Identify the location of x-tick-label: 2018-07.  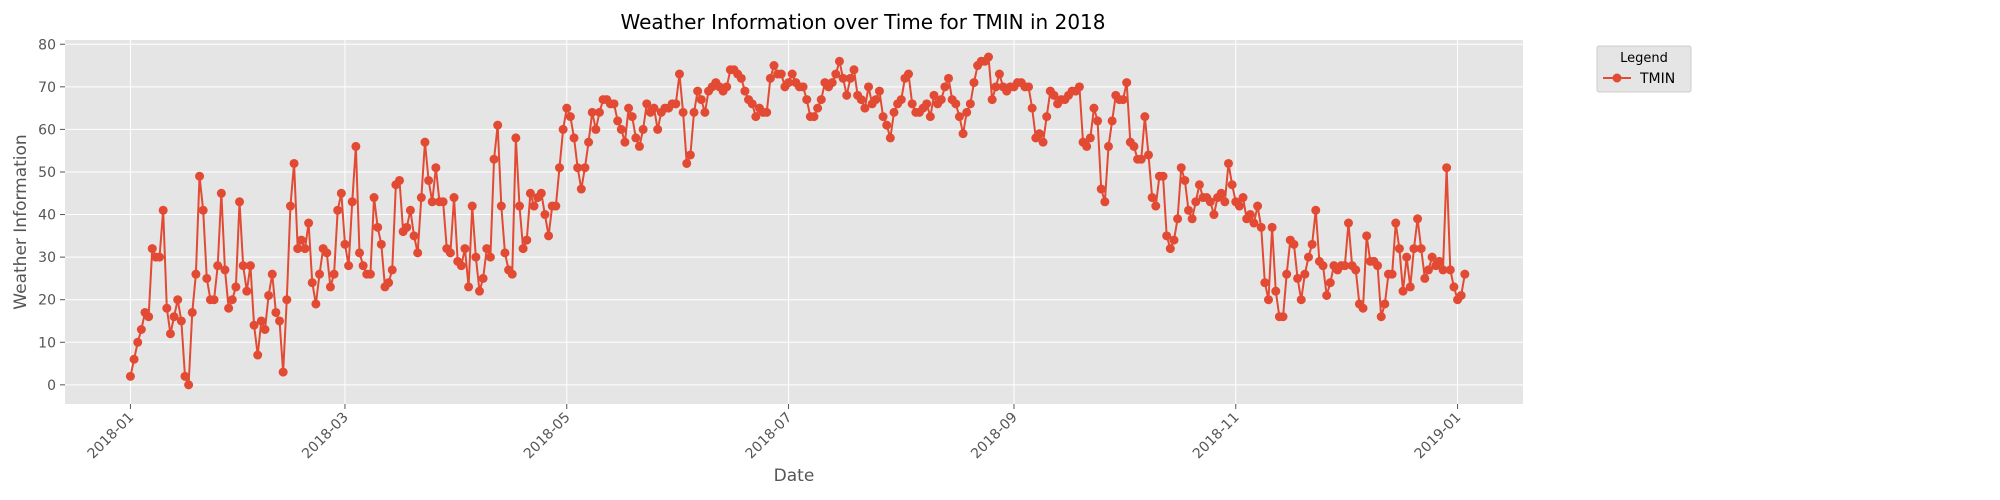
(769, 436).